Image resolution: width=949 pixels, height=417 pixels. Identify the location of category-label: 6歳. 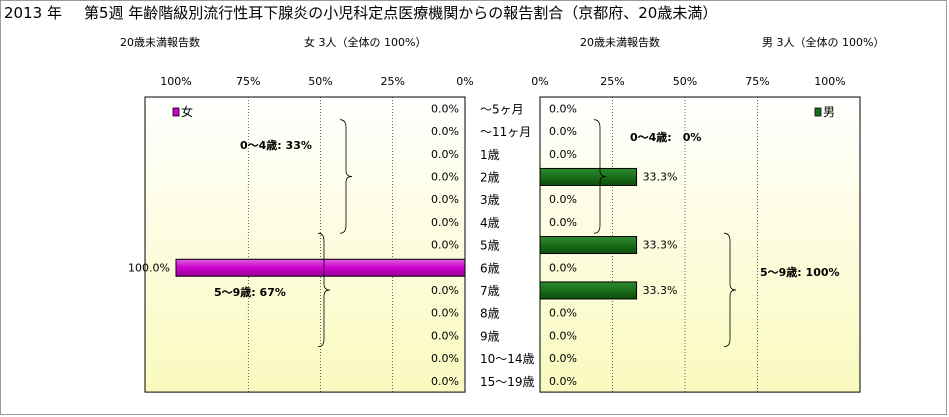
(490, 268).